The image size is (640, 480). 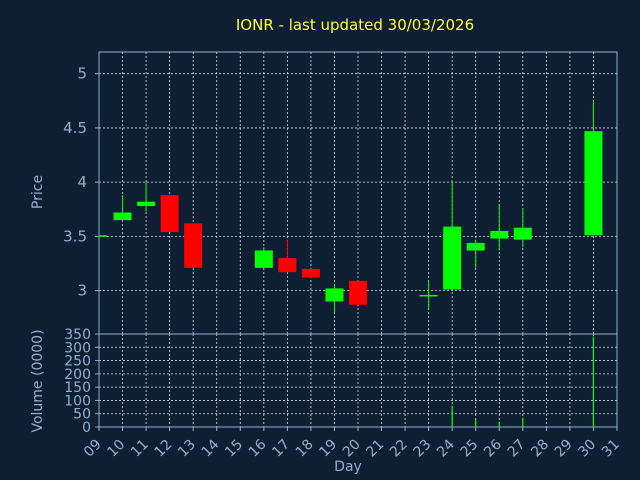 I want to click on x-tick-label: 15, so click(x=234, y=449).